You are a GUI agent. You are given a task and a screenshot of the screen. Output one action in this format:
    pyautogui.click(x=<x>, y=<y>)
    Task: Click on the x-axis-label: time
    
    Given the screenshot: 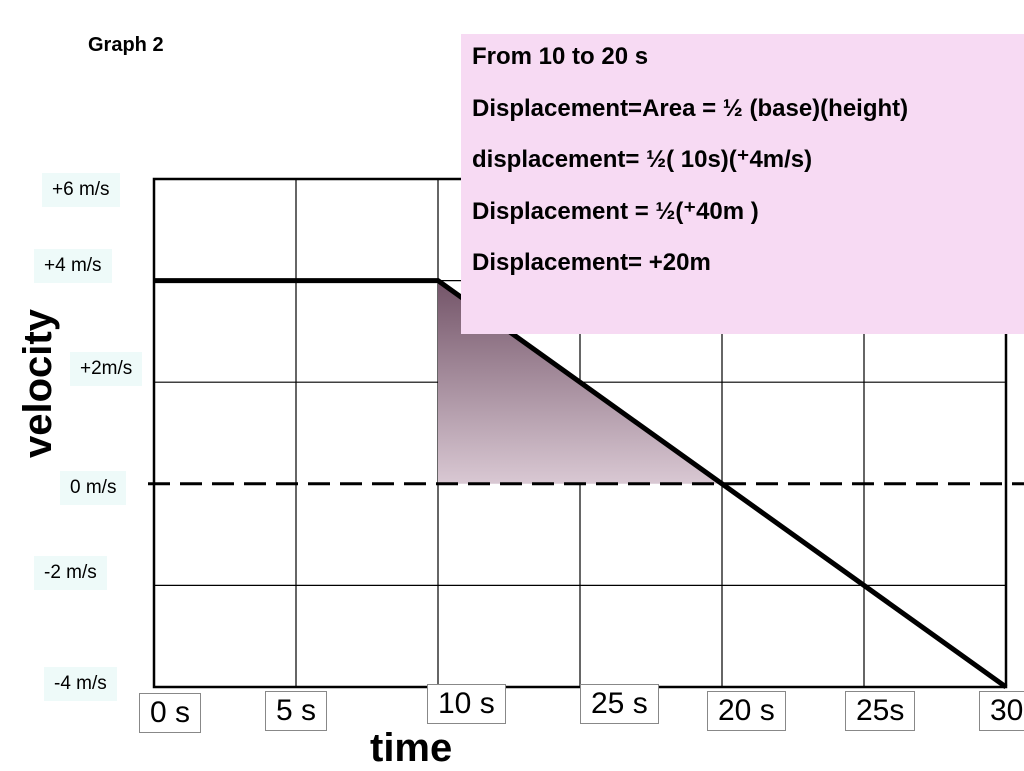 What is the action you would take?
    pyautogui.click(x=411, y=748)
    